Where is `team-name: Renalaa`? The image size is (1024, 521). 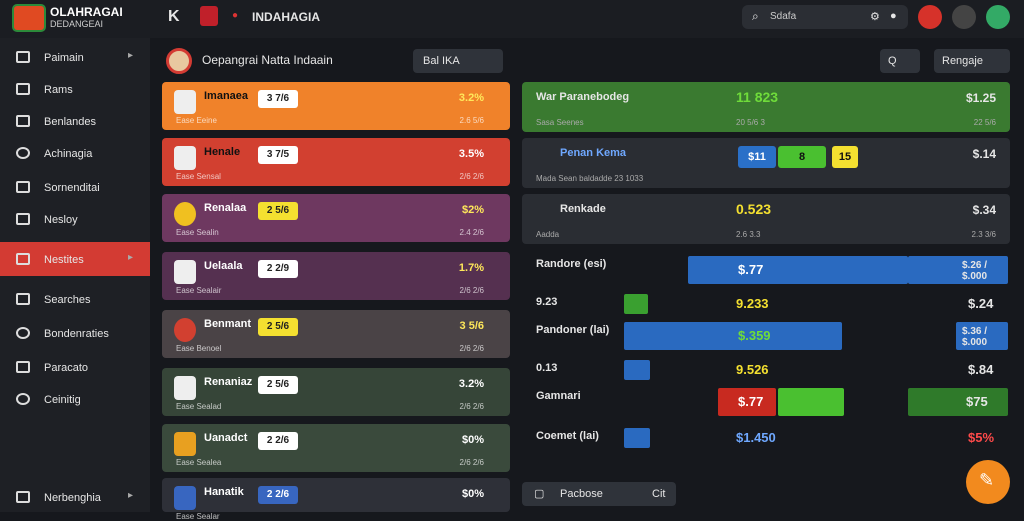 team-name: Renalaa is located at coordinates (225, 208).